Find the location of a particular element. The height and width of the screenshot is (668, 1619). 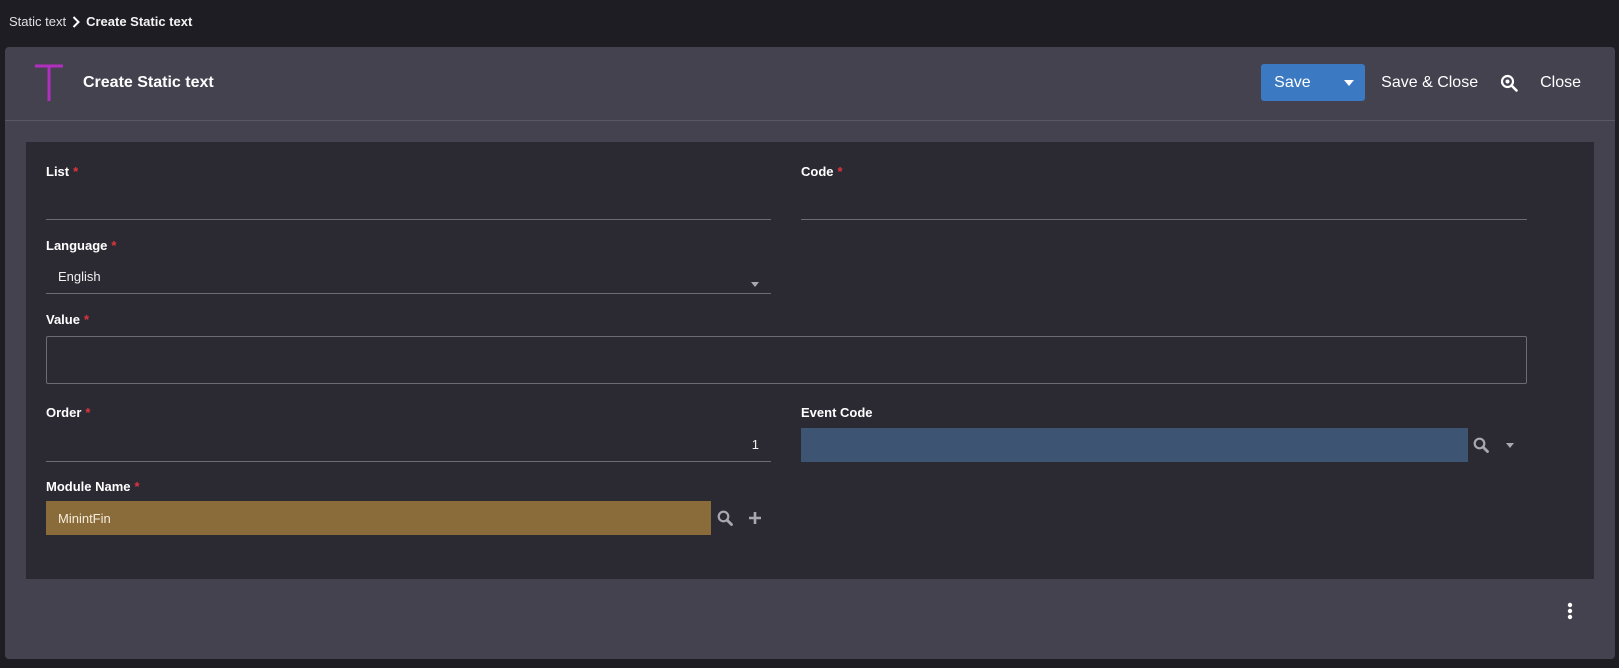

breadcrumb-parent: Static text is located at coordinates (38, 21).